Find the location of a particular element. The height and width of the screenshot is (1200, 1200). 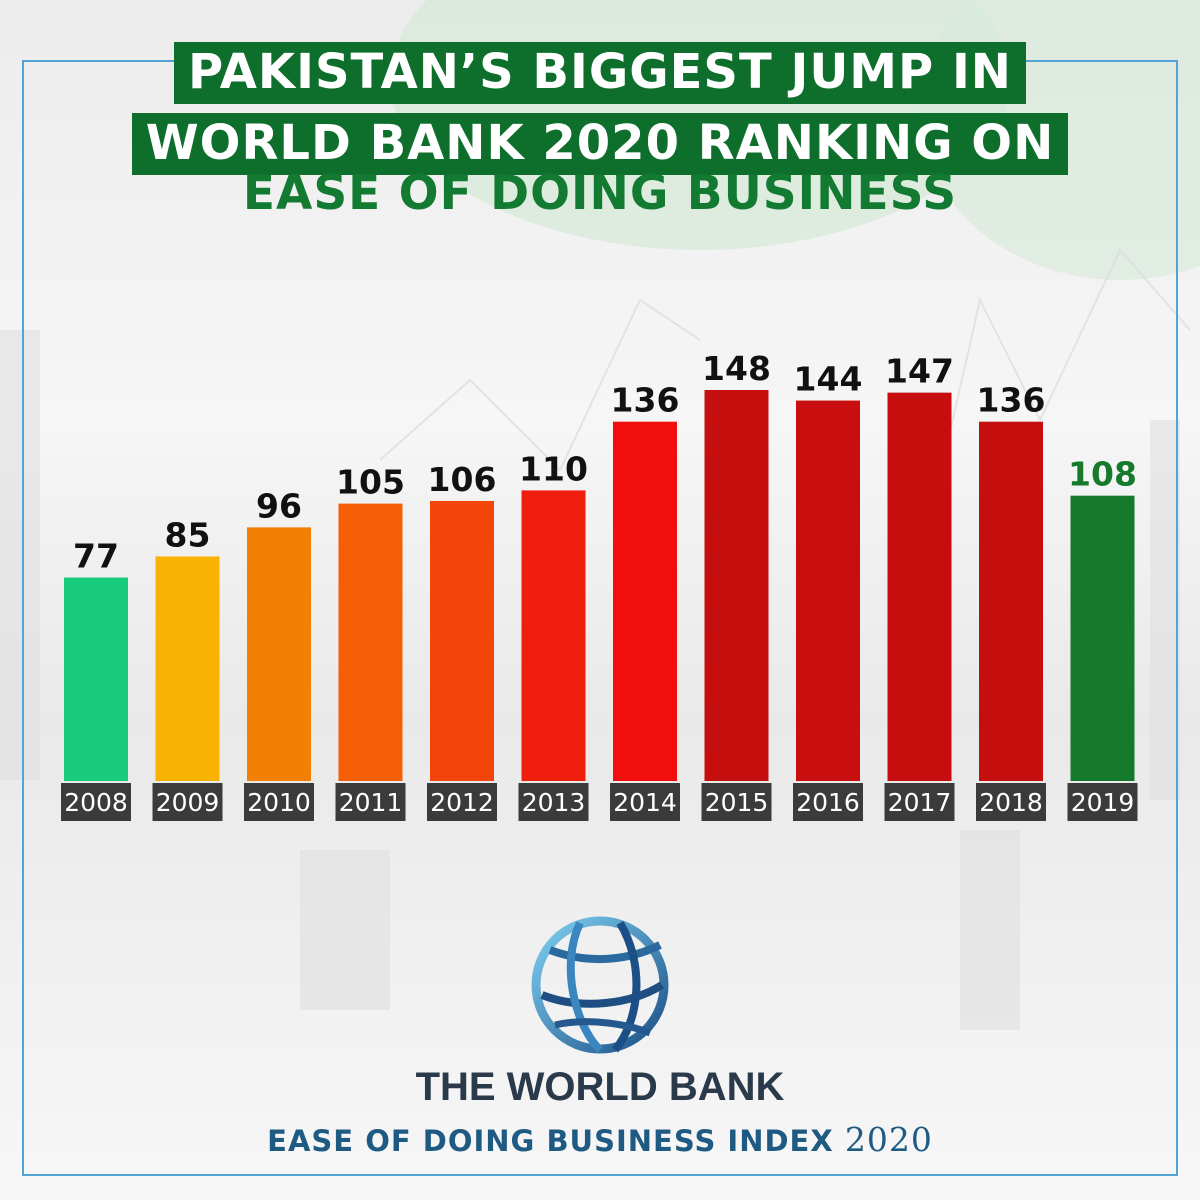

year-label-2019: 2019 is located at coordinates (1103, 802).